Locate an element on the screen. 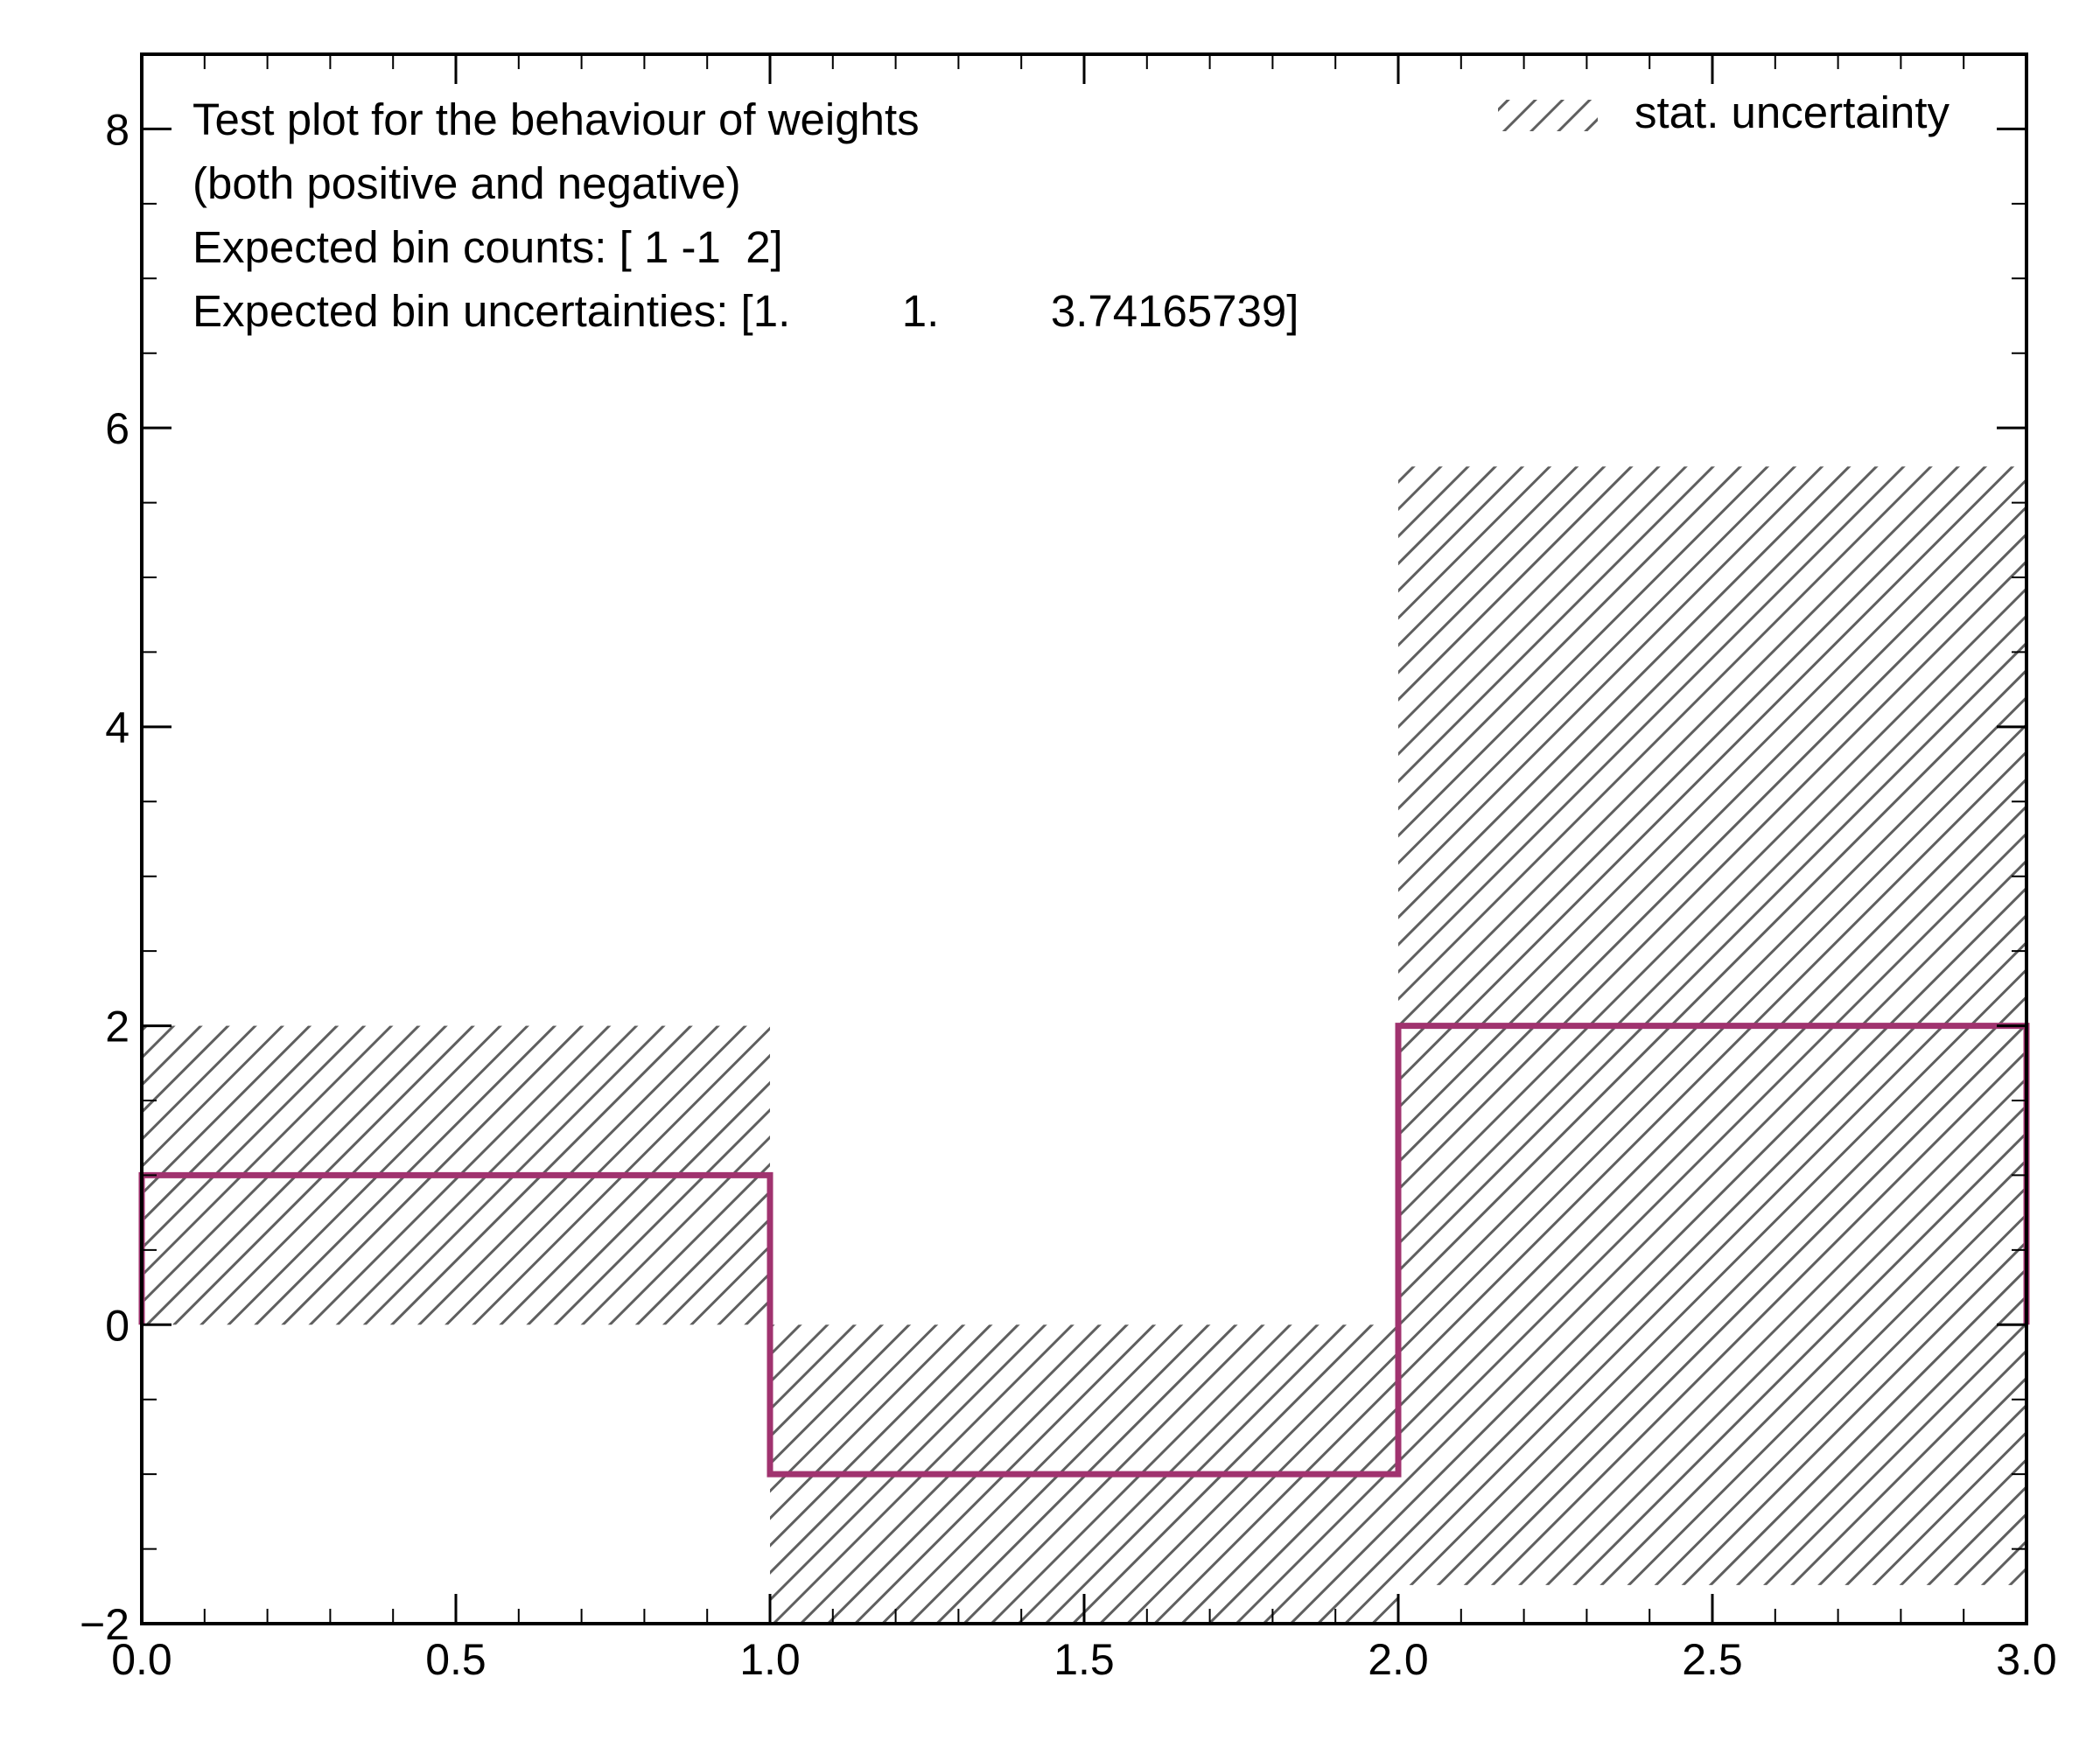  annotation-line-1: Test plot for the behaviour of weights is located at coordinates (556, 119).